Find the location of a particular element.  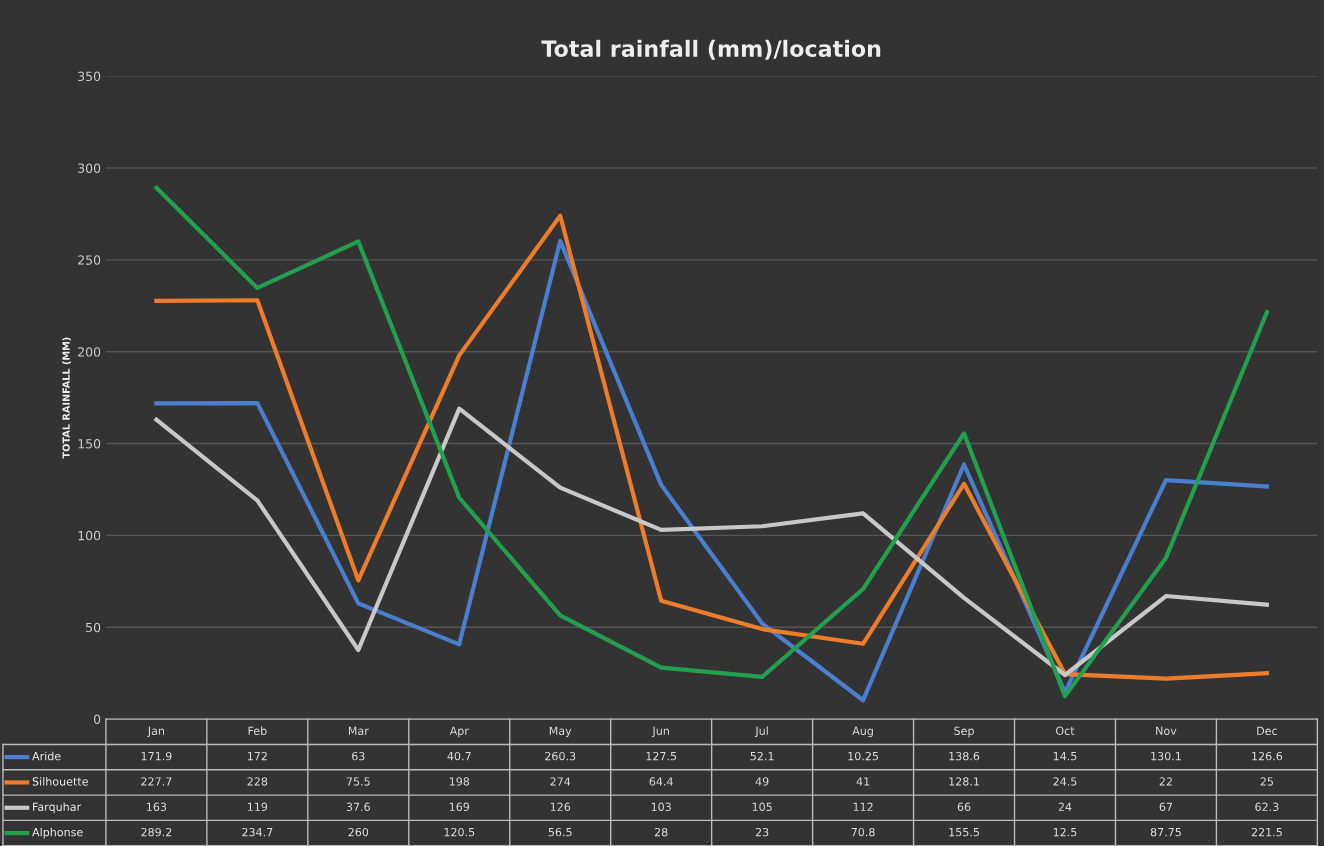

data-label: 169 is located at coordinates (459, 806).